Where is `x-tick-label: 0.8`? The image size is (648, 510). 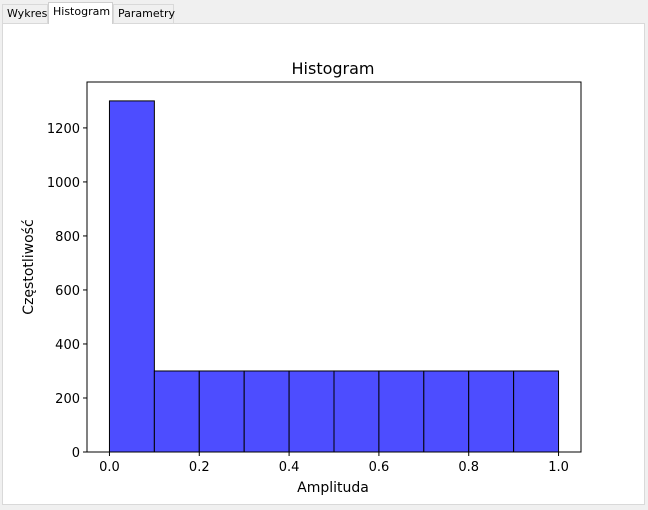
x-tick-label: 0.8 is located at coordinates (468, 467).